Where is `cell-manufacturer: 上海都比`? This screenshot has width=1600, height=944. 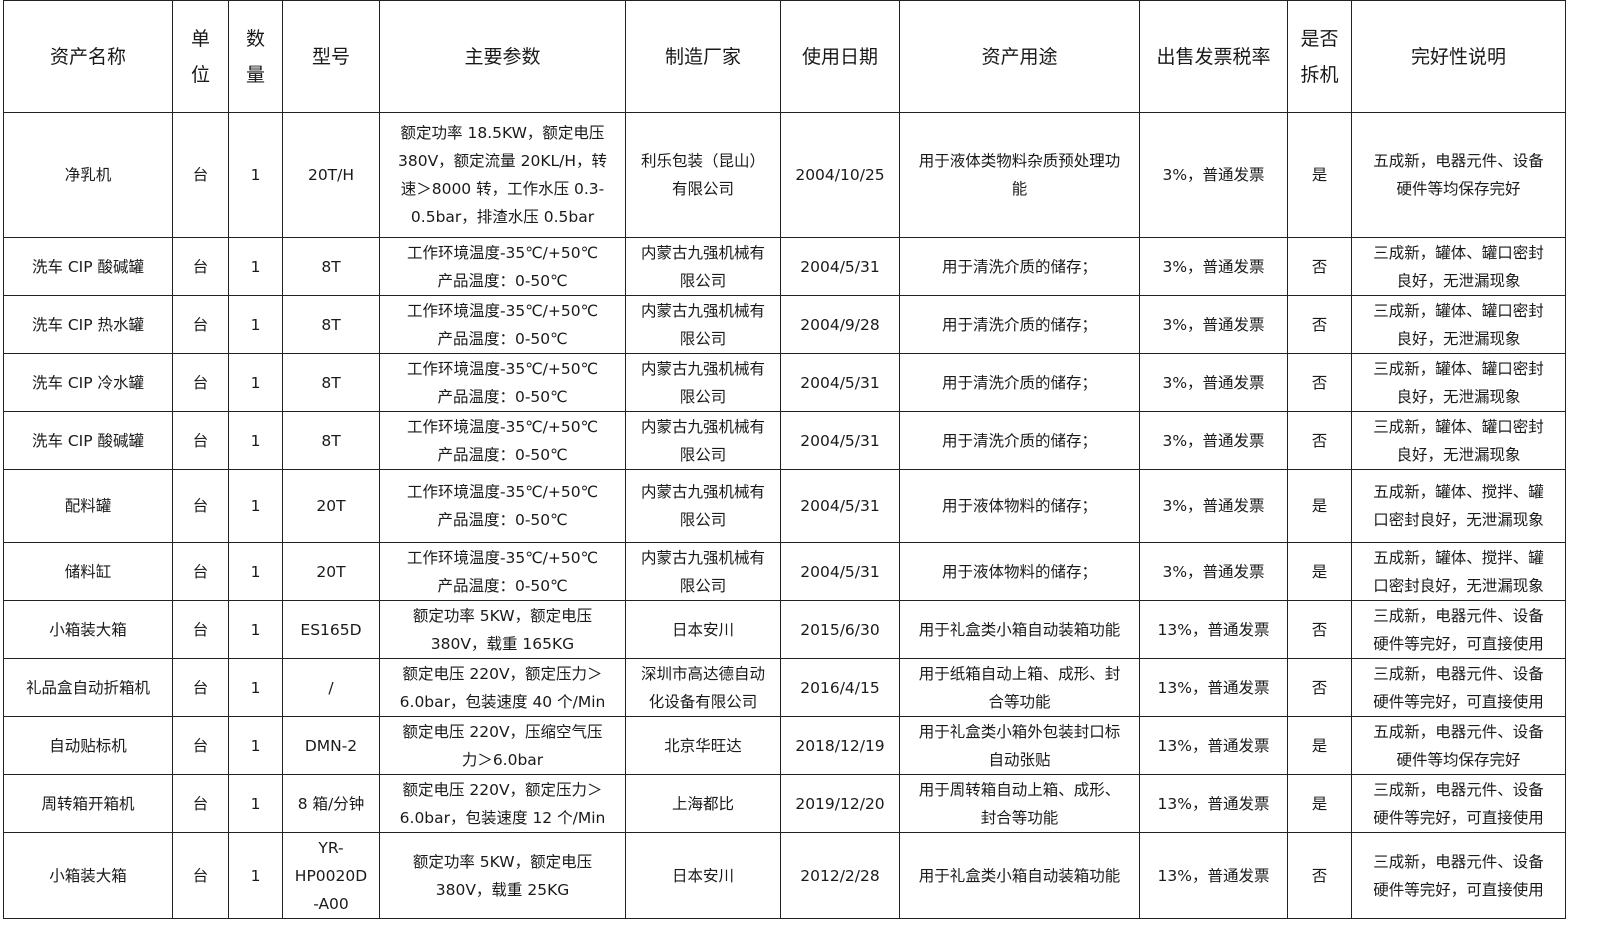
cell-manufacturer: 上海都比 is located at coordinates (703, 803).